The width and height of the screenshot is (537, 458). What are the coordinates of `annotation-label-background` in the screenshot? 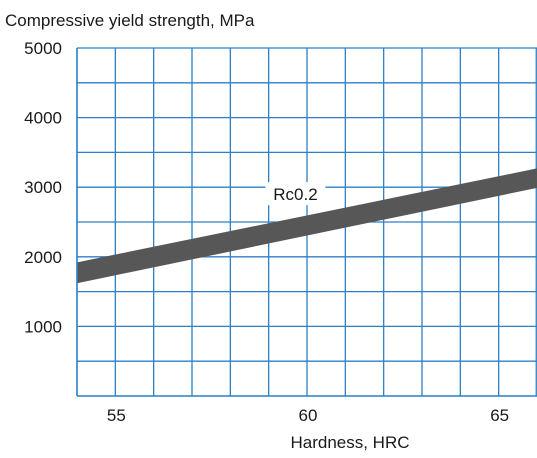 It's located at (295, 194).